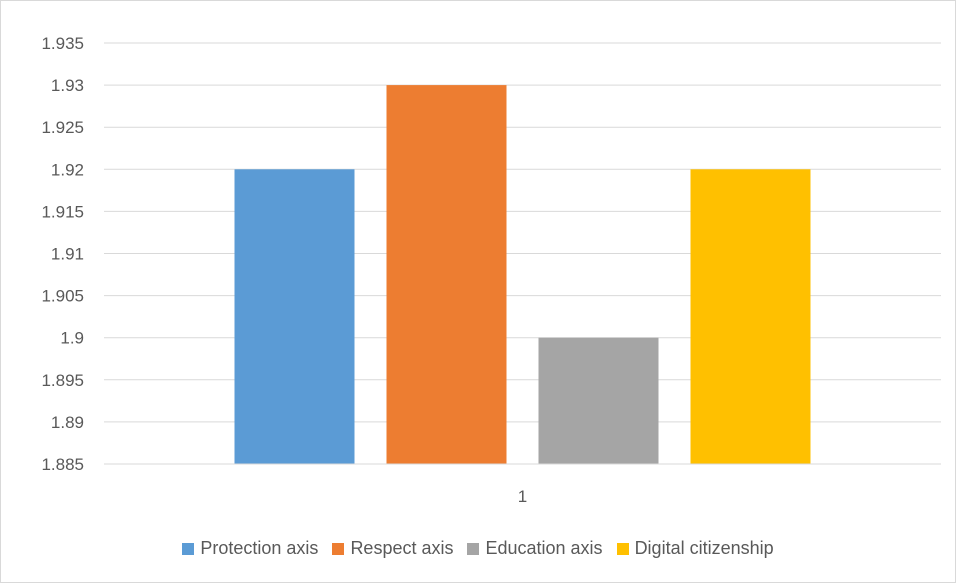 The height and width of the screenshot is (583, 956). What do you see at coordinates (294, 317) in the screenshot?
I see `bar-protection-axis` at bounding box center [294, 317].